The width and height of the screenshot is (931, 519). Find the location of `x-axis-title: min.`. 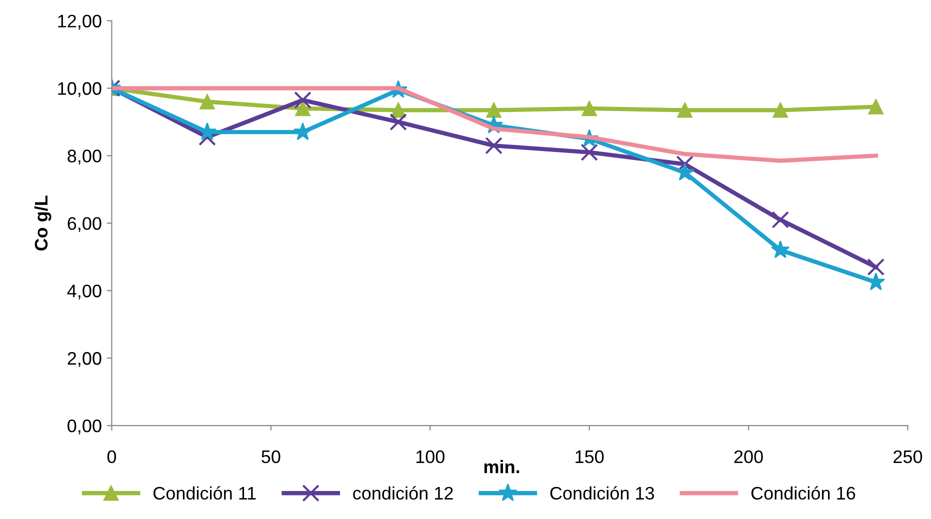

x-axis-title: min. is located at coordinates (502, 467).